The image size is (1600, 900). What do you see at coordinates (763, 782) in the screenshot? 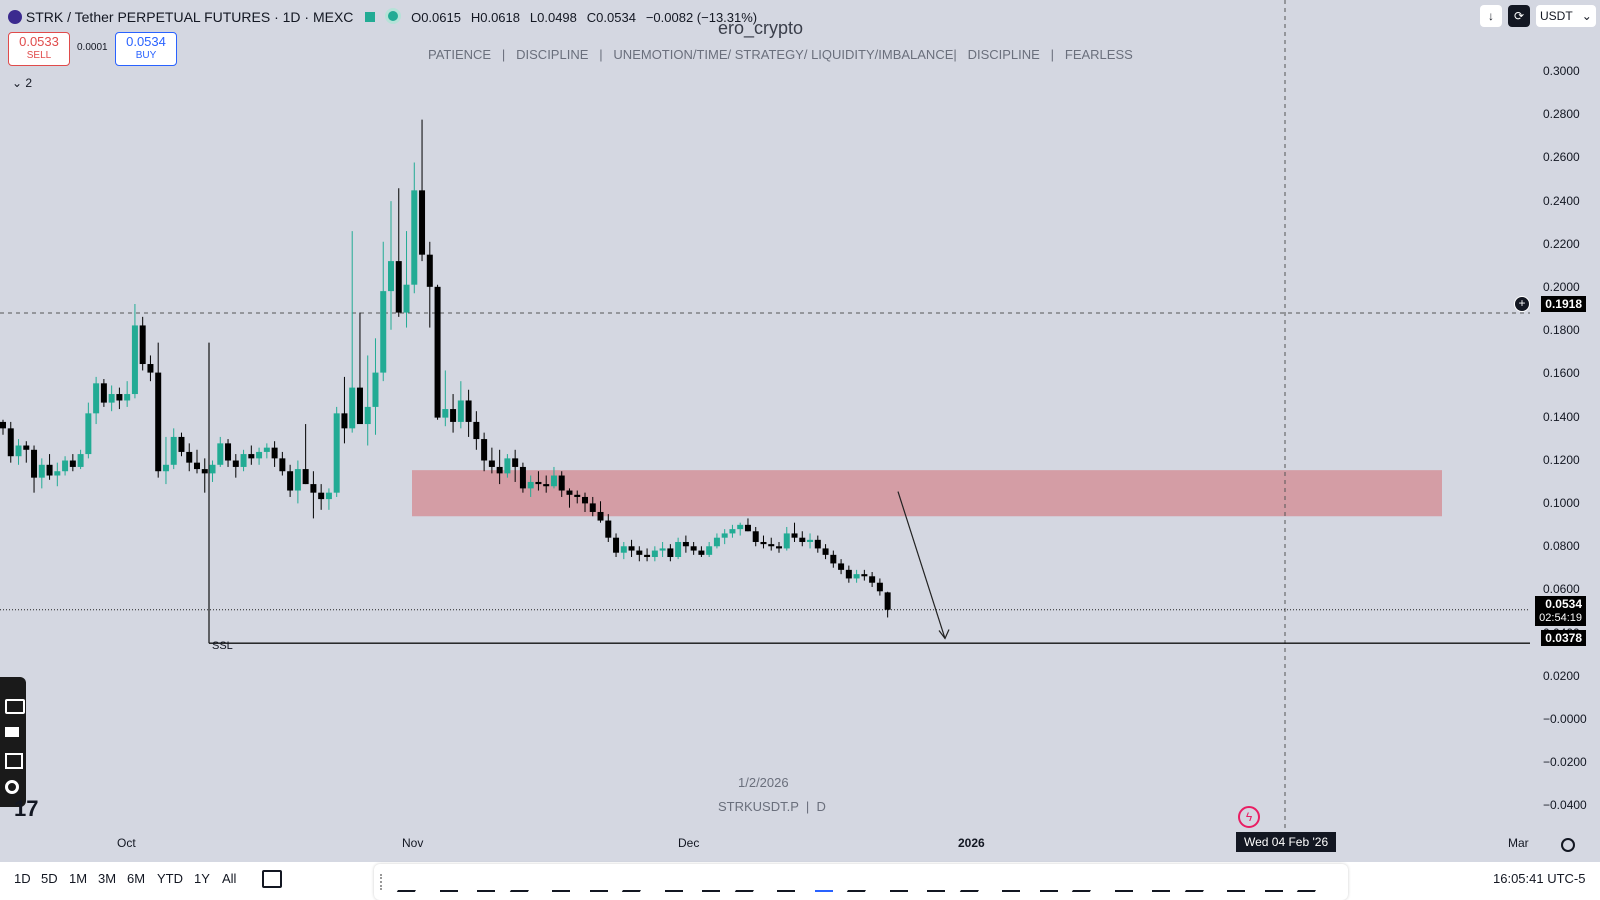
I see `watermark-date: 1/2/2026` at bounding box center [763, 782].